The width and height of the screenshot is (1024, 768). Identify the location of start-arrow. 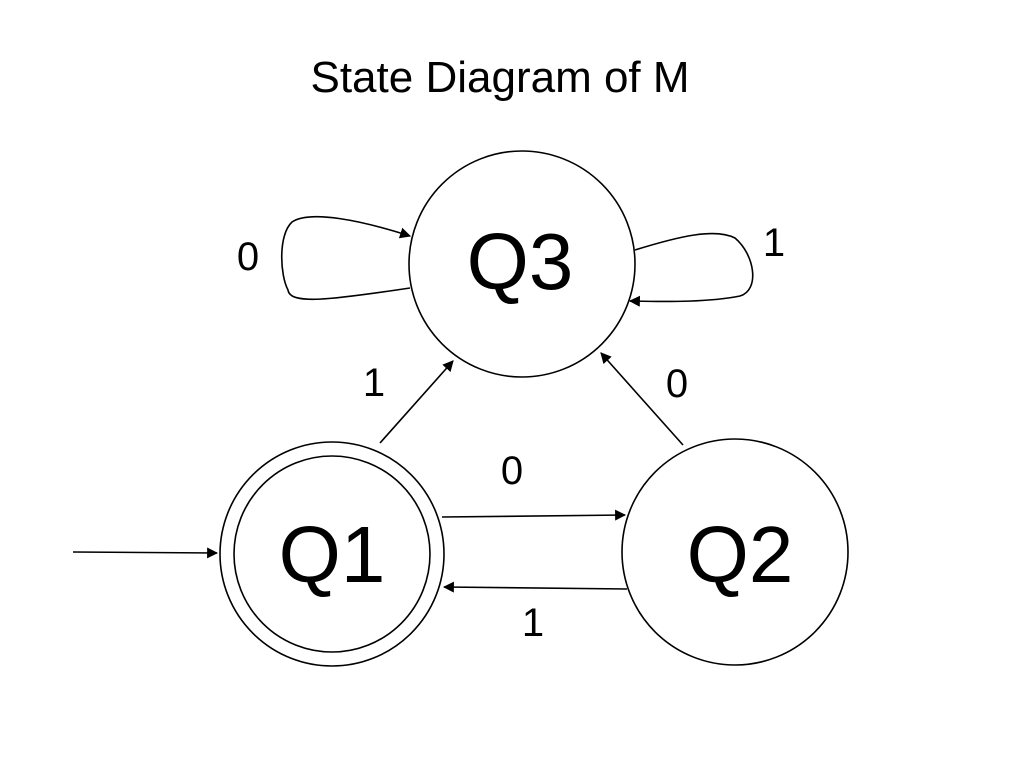
(145, 553).